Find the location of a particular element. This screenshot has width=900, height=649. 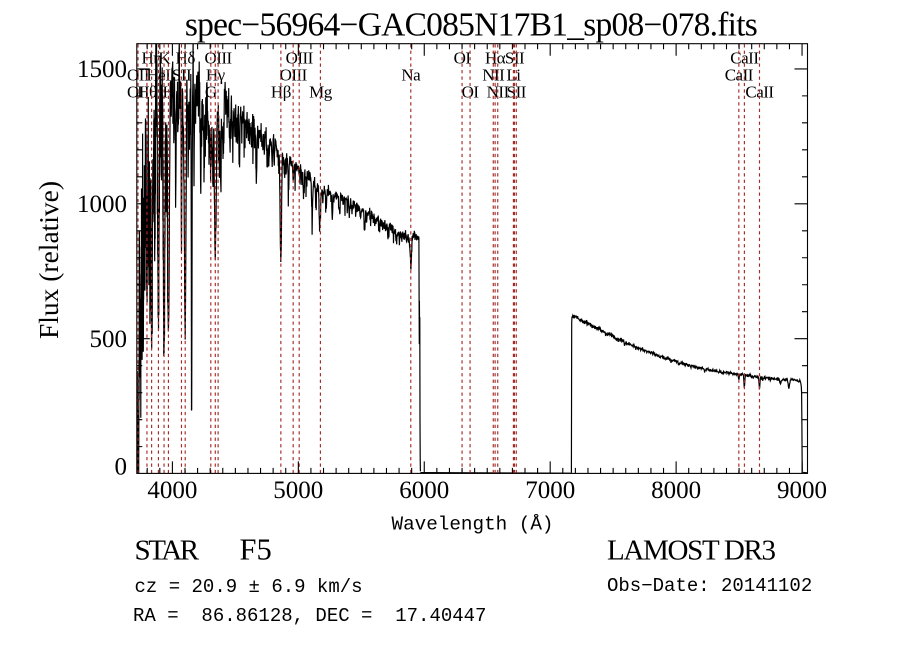

svg-text: Mg is located at coordinates (321, 92).